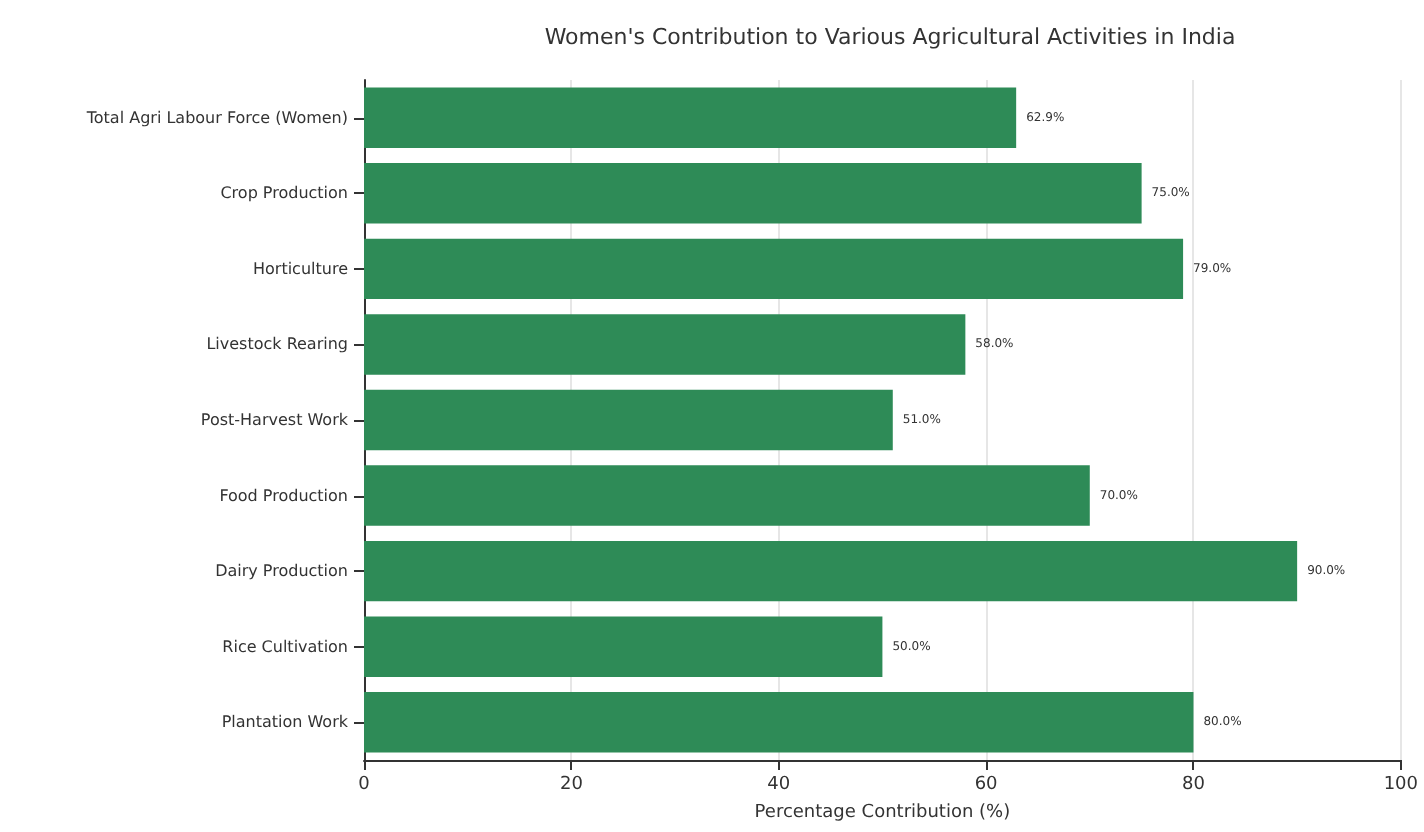  I want to click on x-tick-label: 80, so click(1194, 785).